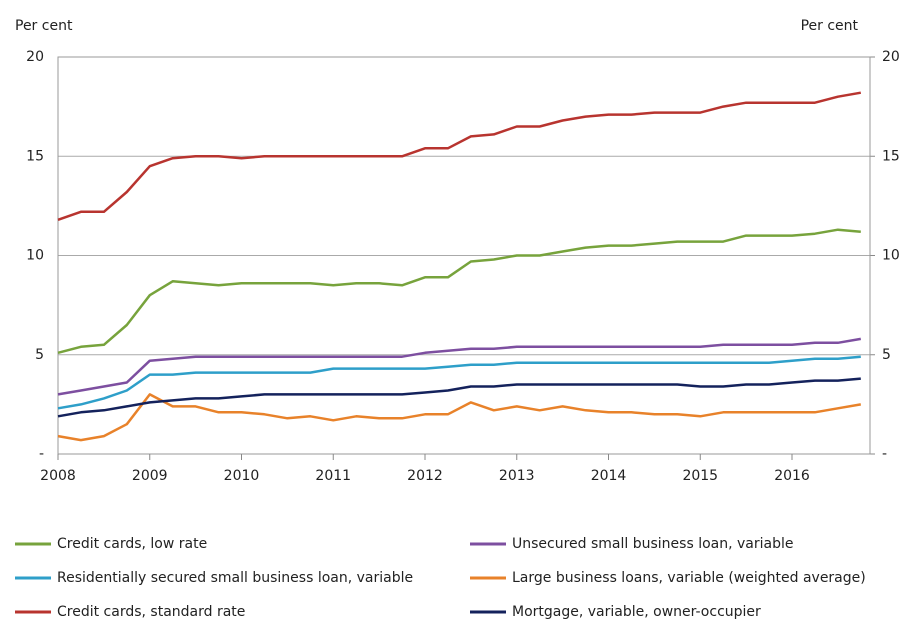 The width and height of the screenshot is (913, 623). I want to click on y2-axis-label: Per cent, so click(830, 26).